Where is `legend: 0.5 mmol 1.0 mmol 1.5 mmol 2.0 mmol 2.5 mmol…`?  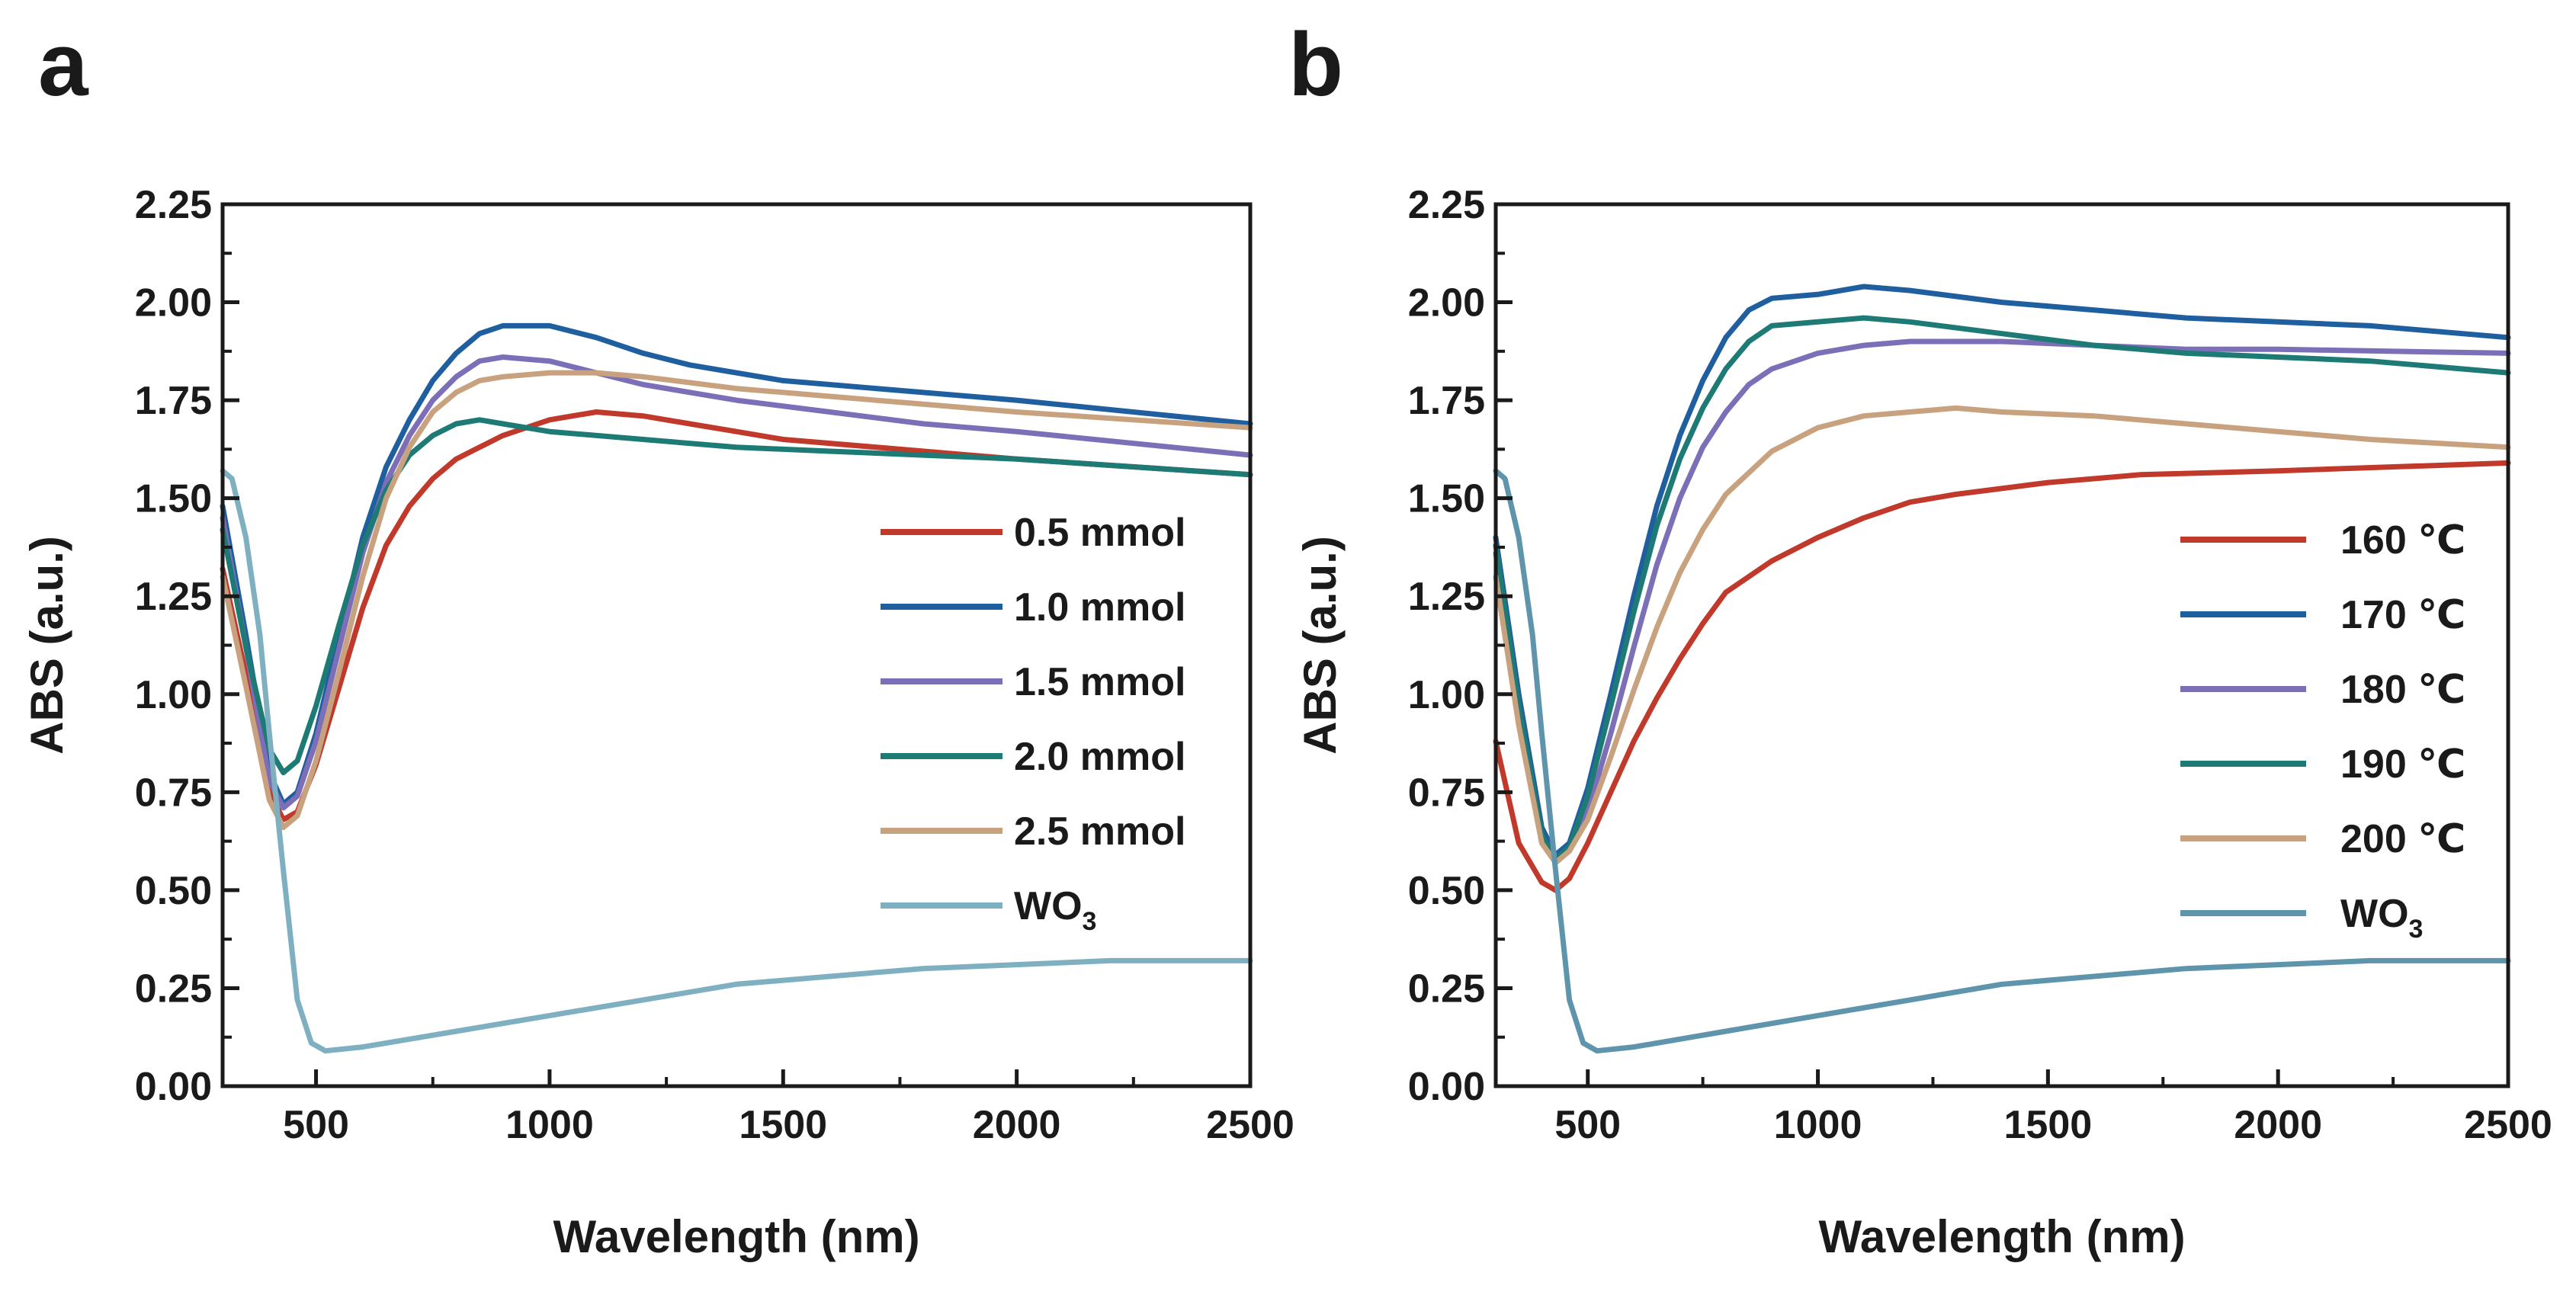 legend: 0.5 mmol 1.0 mmol 1.5 mmol 2.0 mmol 2.5 mmol… is located at coordinates (1033, 723).